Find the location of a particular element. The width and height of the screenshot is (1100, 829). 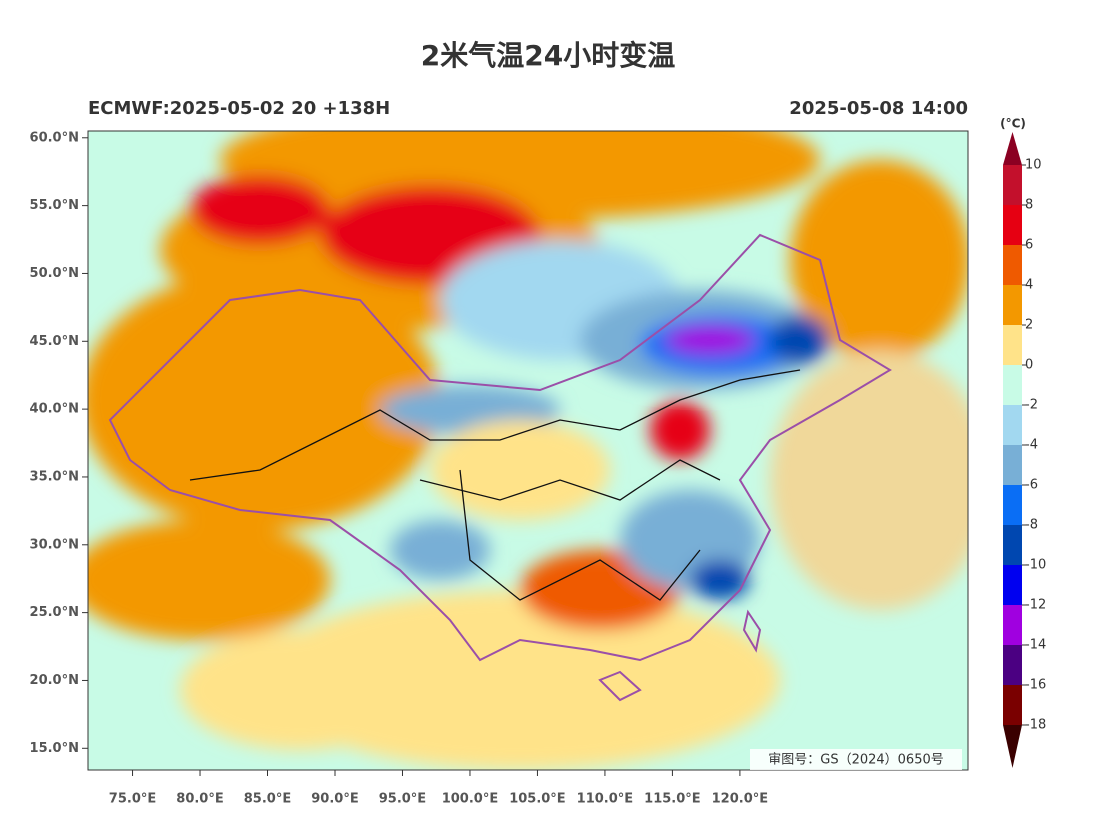

x-tick-label: 120.0°E is located at coordinates (740, 799).